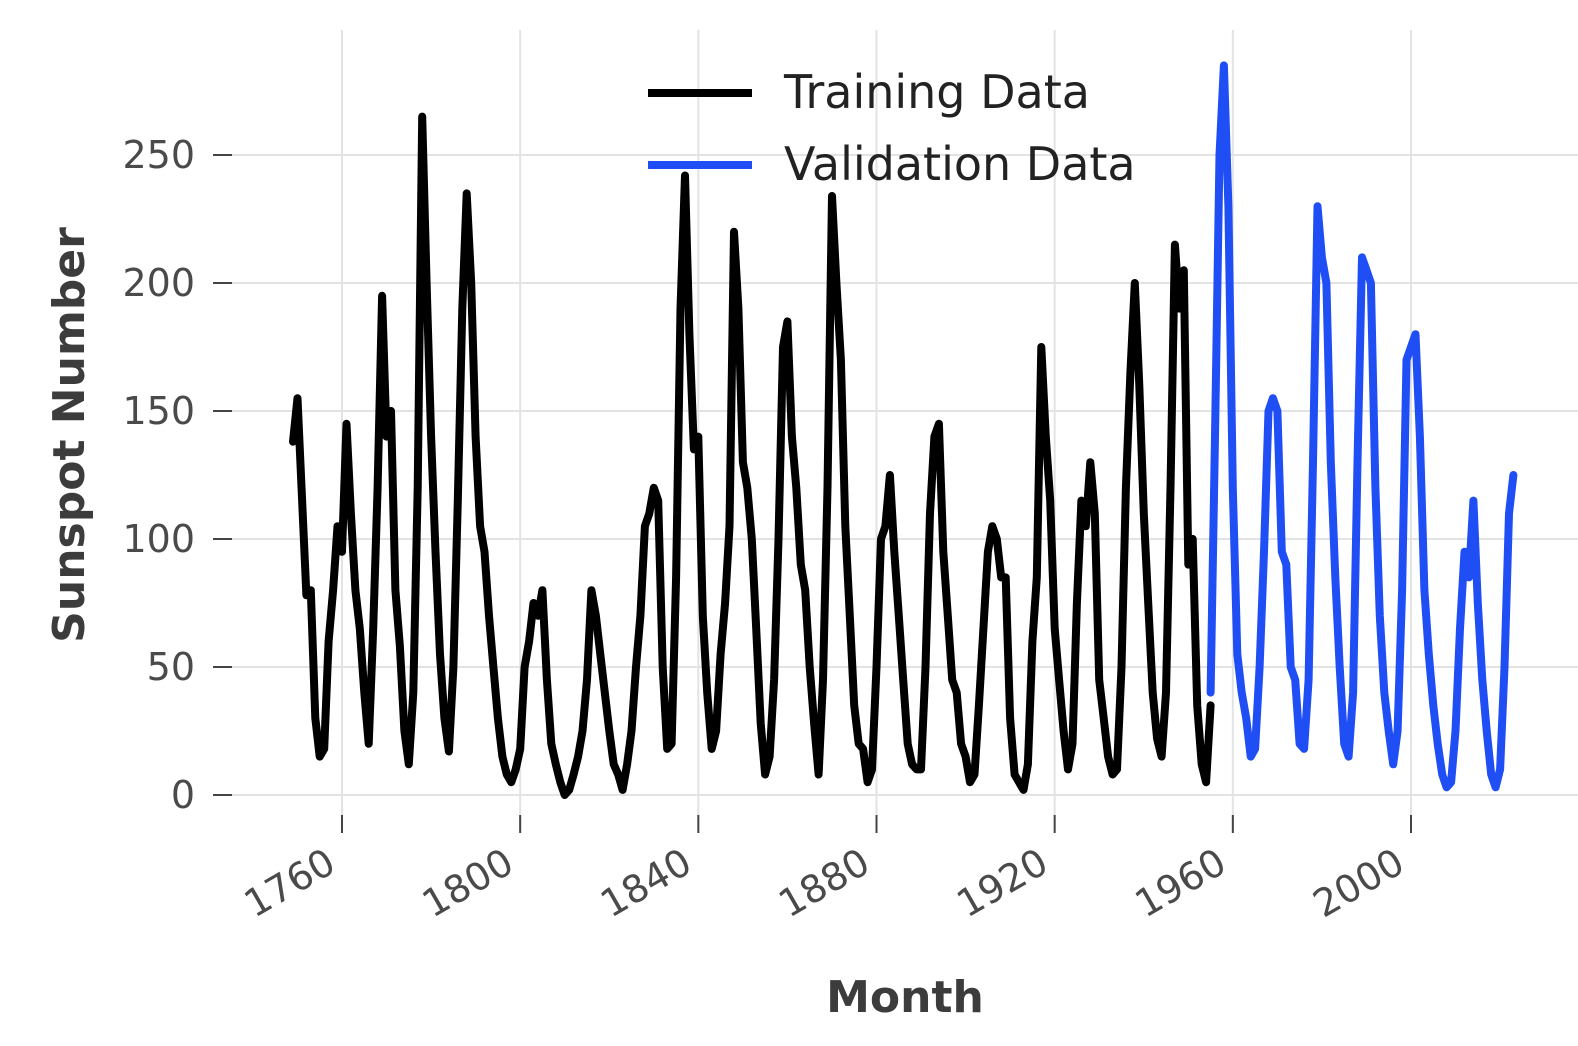 Image resolution: width=1578 pixels, height=1046 pixels. I want to click on x-tick-label: 1840, so click(646, 883).